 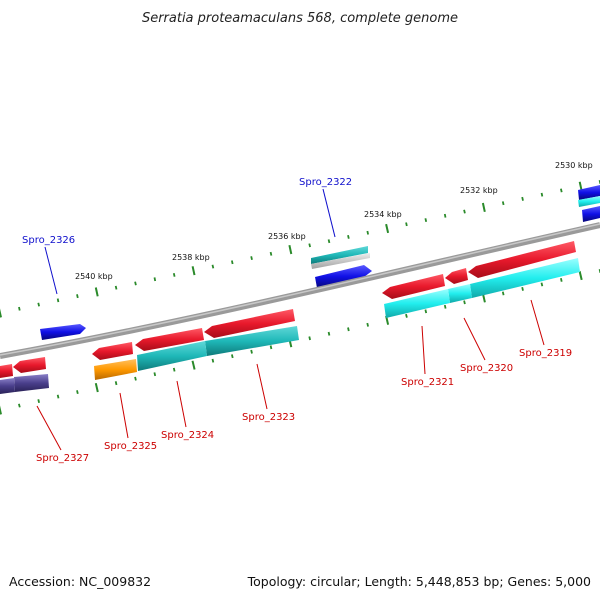 I want to click on accession-text: Accession: NC_009832, so click(x=80, y=581).